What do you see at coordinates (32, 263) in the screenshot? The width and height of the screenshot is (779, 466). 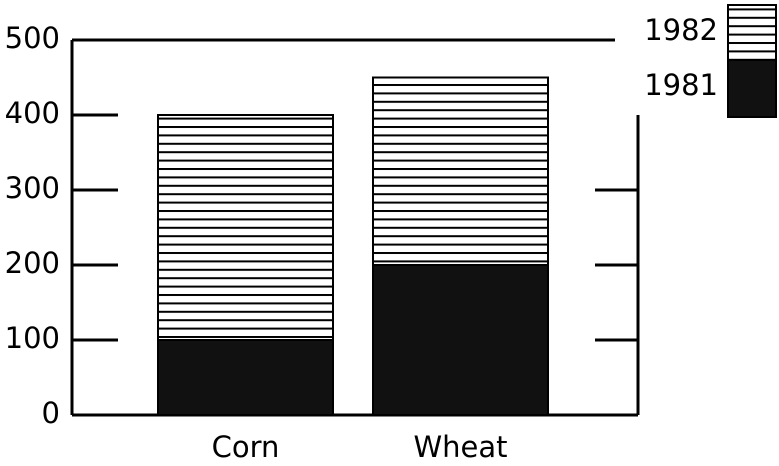 I see `y-tick-label: 200` at bounding box center [32, 263].